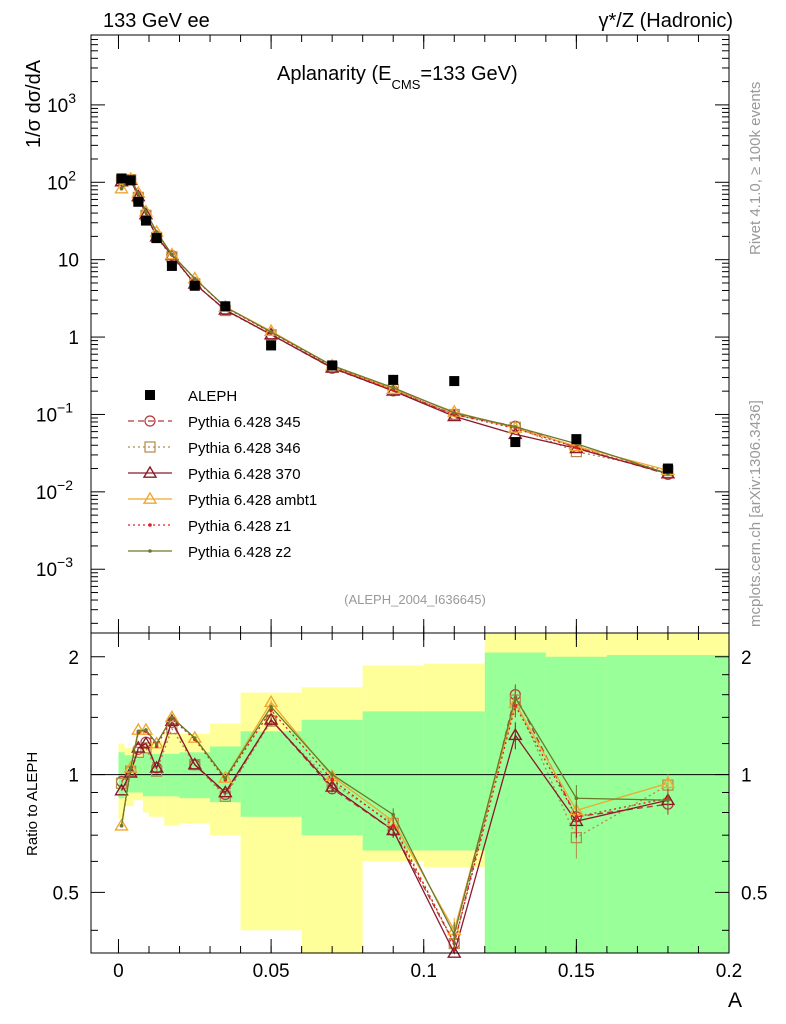  Describe the element at coordinates (212, 396) in the screenshot. I see `legend-label-0: ALEPH` at that location.